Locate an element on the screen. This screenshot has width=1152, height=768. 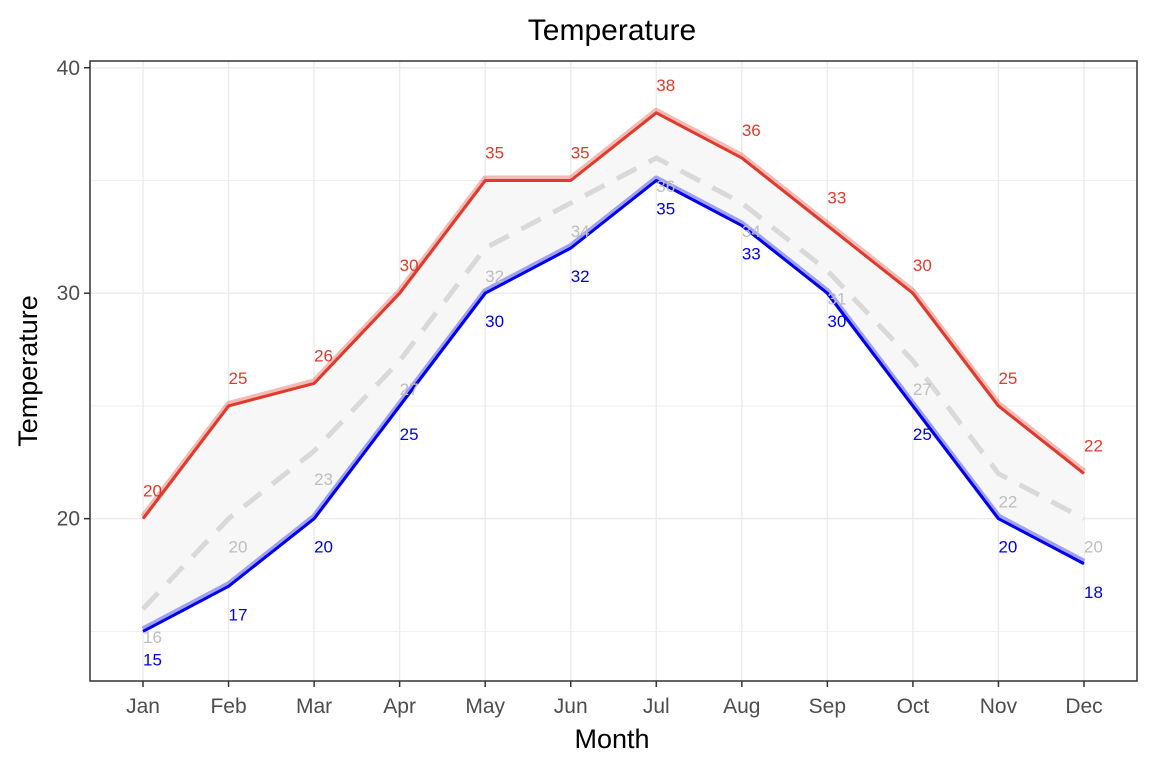
y-axis-title: Temperature is located at coordinates (28, 371).